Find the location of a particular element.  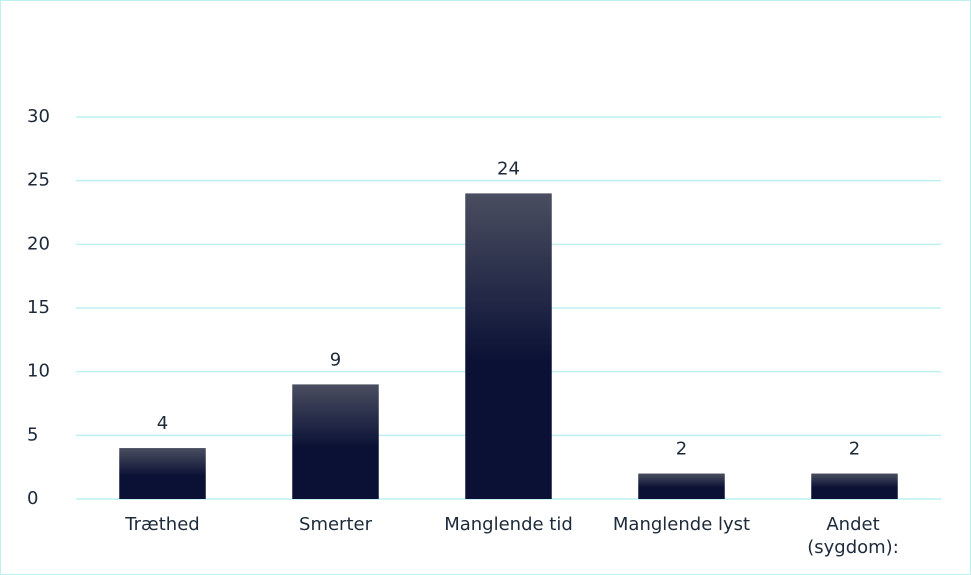

x-tick-label: Manglende lyst is located at coordinates (681, 524).